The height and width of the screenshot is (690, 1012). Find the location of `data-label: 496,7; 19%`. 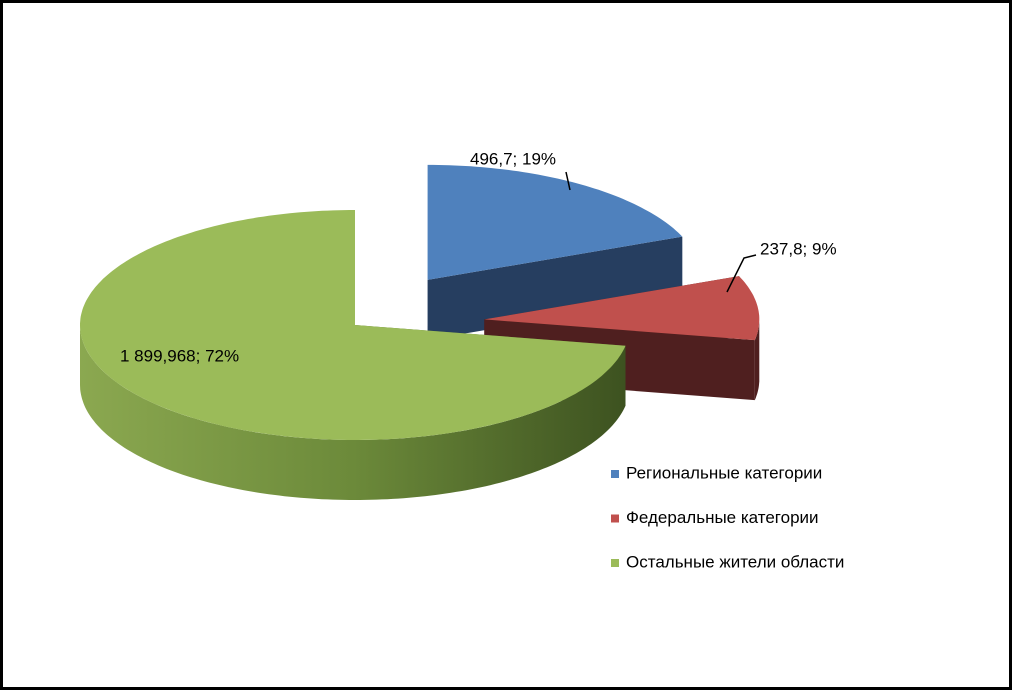

data-label: 496,7; 19% is located at coordinates (513, 158).